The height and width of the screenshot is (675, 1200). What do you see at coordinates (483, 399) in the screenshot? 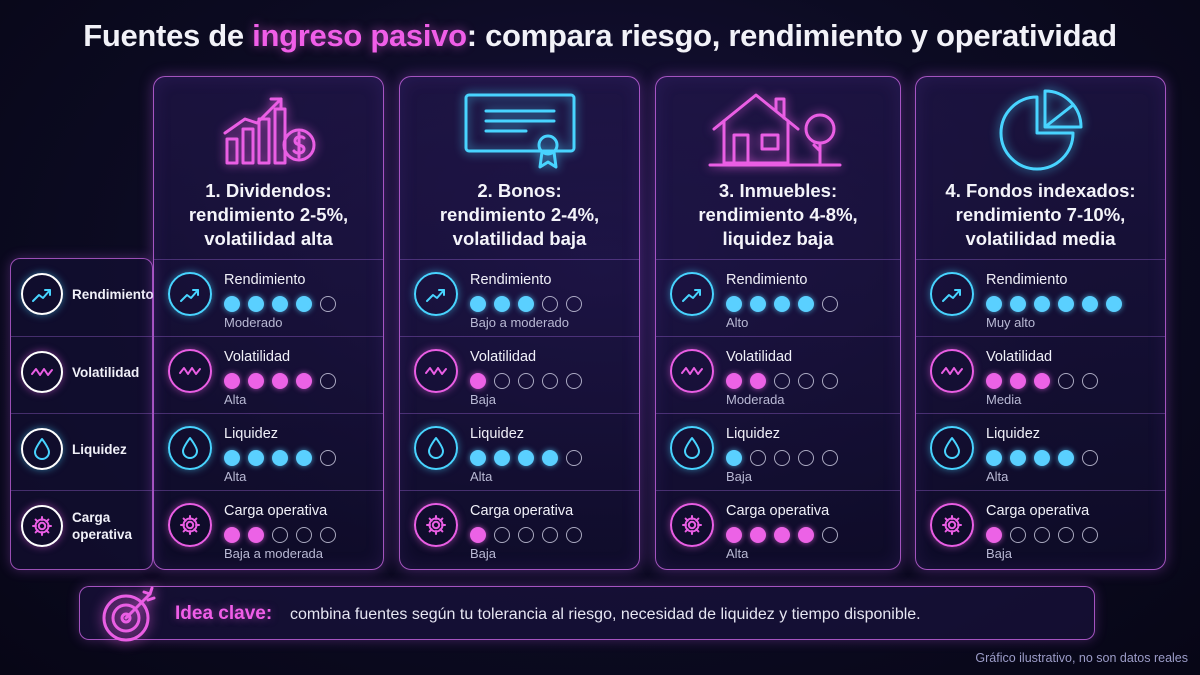
I see `metric-level: Baja` at bounding box center [483, 399].